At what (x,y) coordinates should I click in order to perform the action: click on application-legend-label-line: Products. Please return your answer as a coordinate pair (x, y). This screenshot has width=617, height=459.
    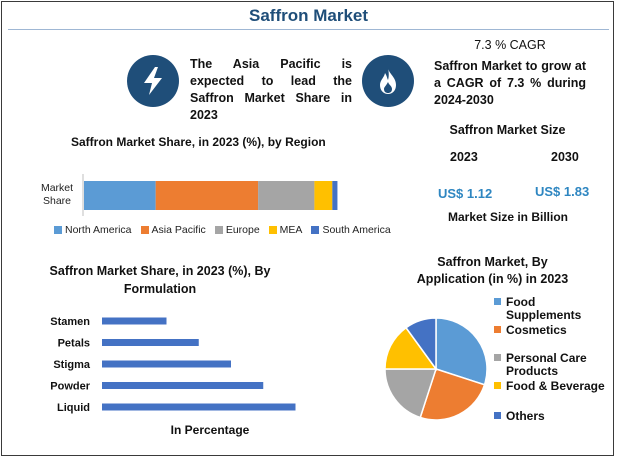
    Looking at the image, I should click on (532, 371).